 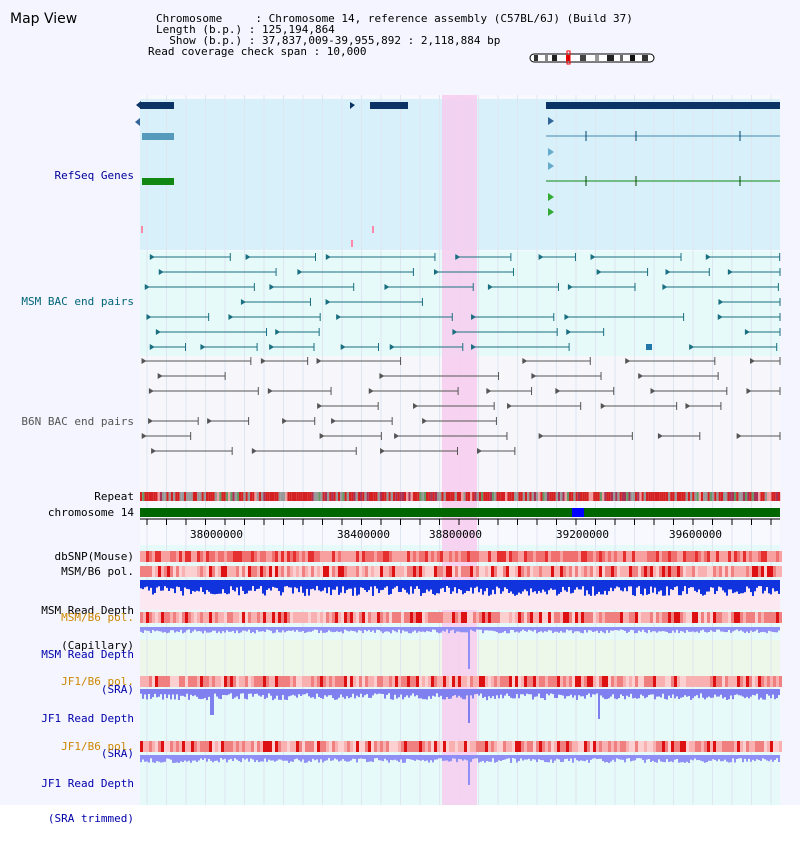 I want to click on msm-depth-sra-line1: MSM Read Depth, so click(x=87, y=654).